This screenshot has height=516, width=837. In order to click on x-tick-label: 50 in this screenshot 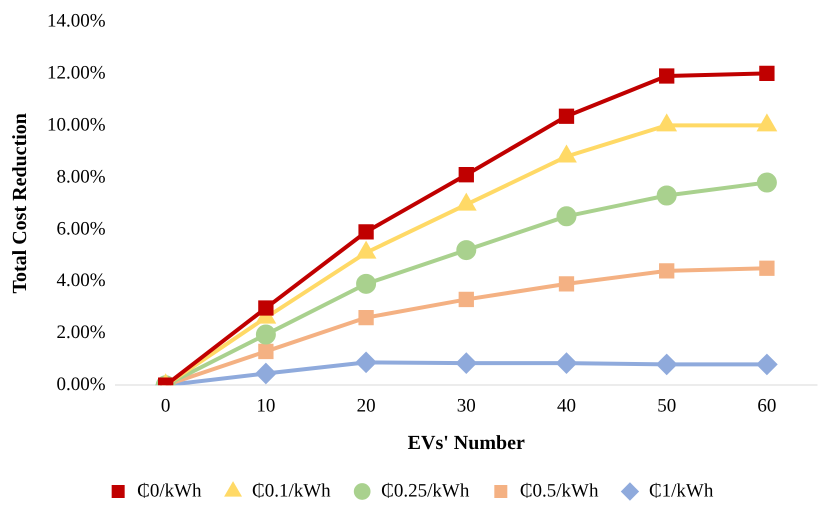, I will do `click(666, 406)`.